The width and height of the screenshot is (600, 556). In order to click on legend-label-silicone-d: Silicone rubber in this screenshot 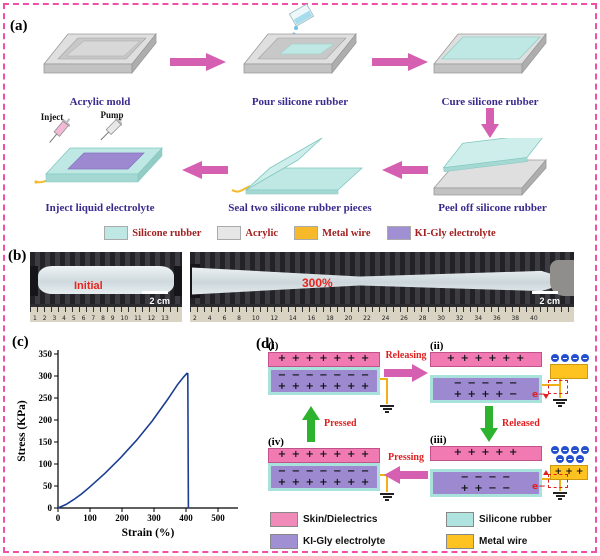, I will do `click(515, 519)`.